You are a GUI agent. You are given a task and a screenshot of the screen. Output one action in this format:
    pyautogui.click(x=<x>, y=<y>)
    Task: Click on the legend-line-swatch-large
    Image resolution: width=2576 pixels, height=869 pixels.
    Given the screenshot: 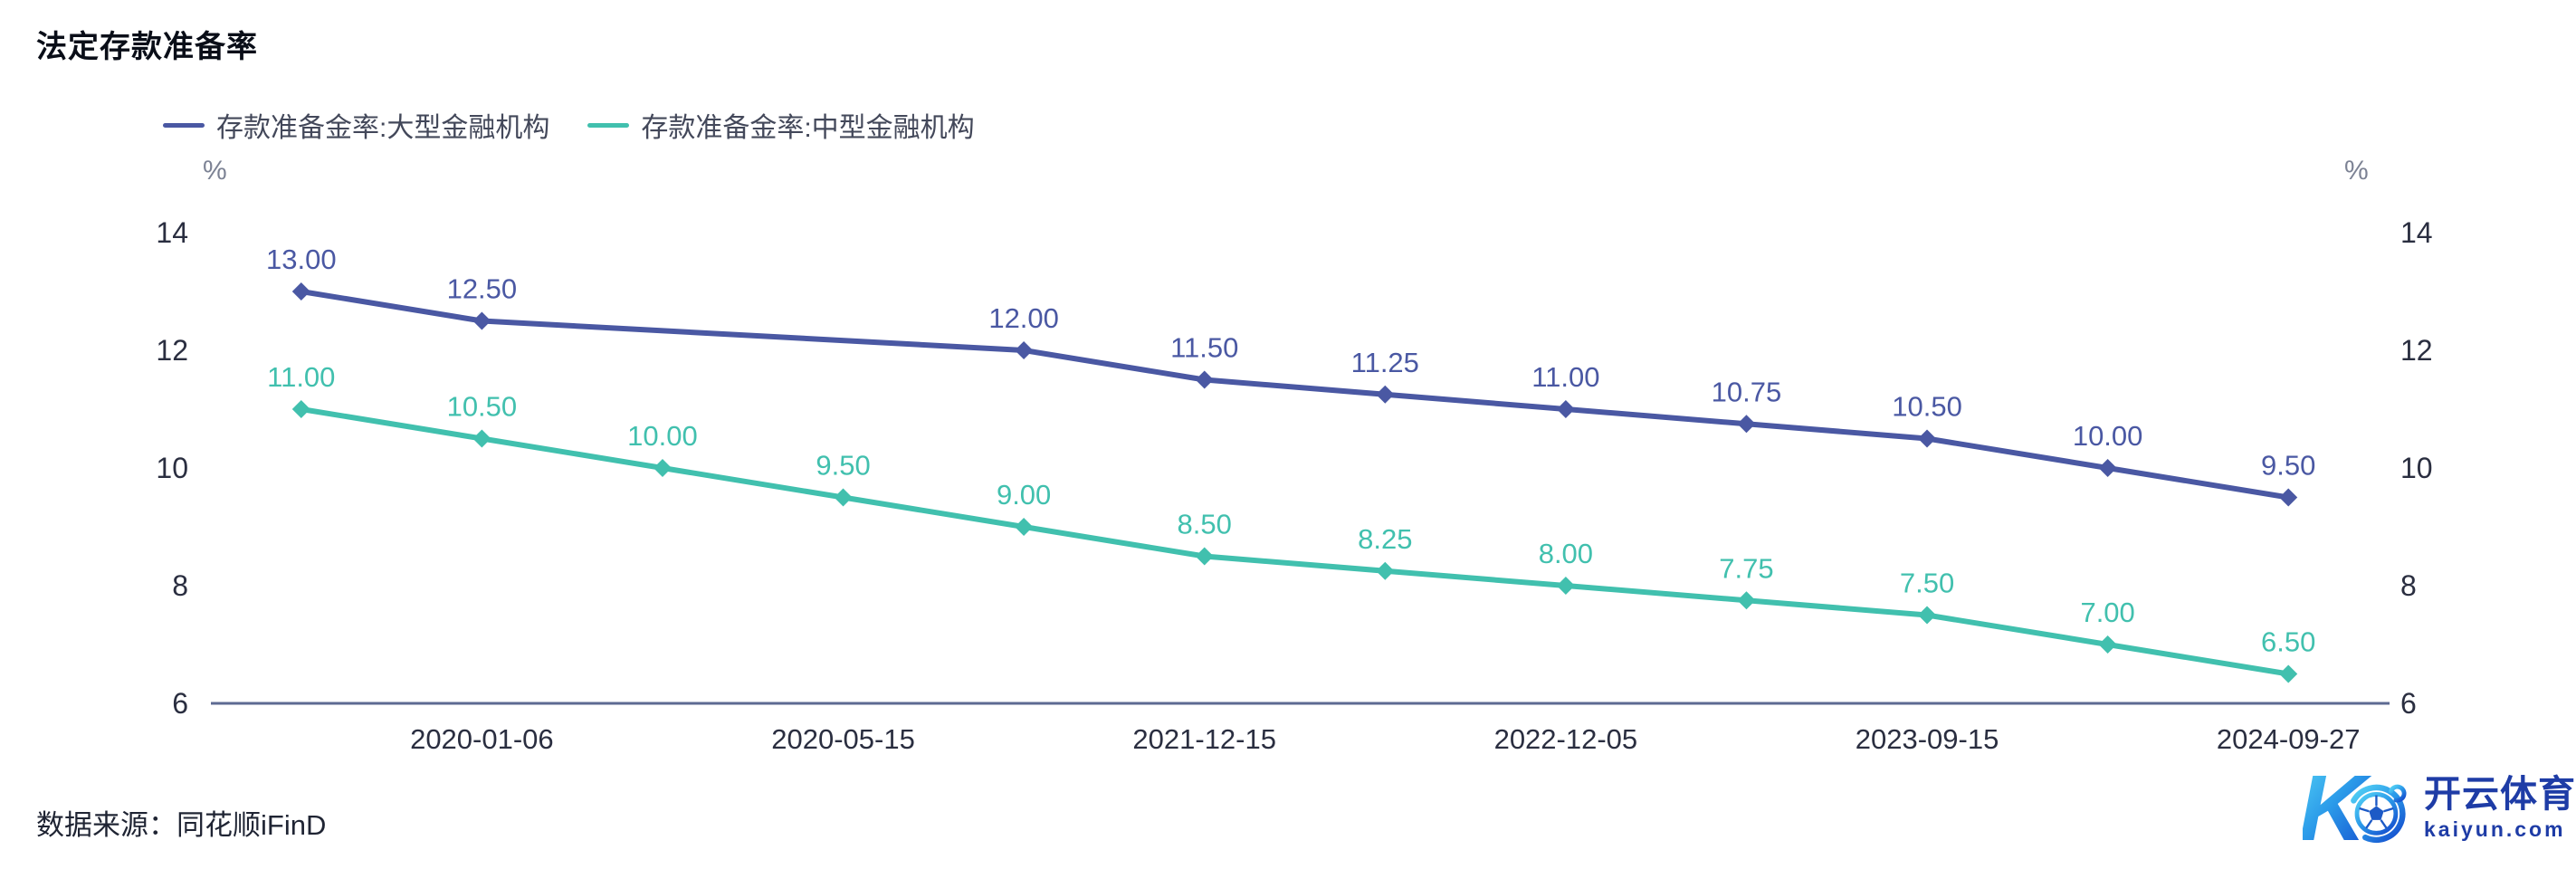 What is the action you would take?
    pyautogui.click(x=184, y=125)
    